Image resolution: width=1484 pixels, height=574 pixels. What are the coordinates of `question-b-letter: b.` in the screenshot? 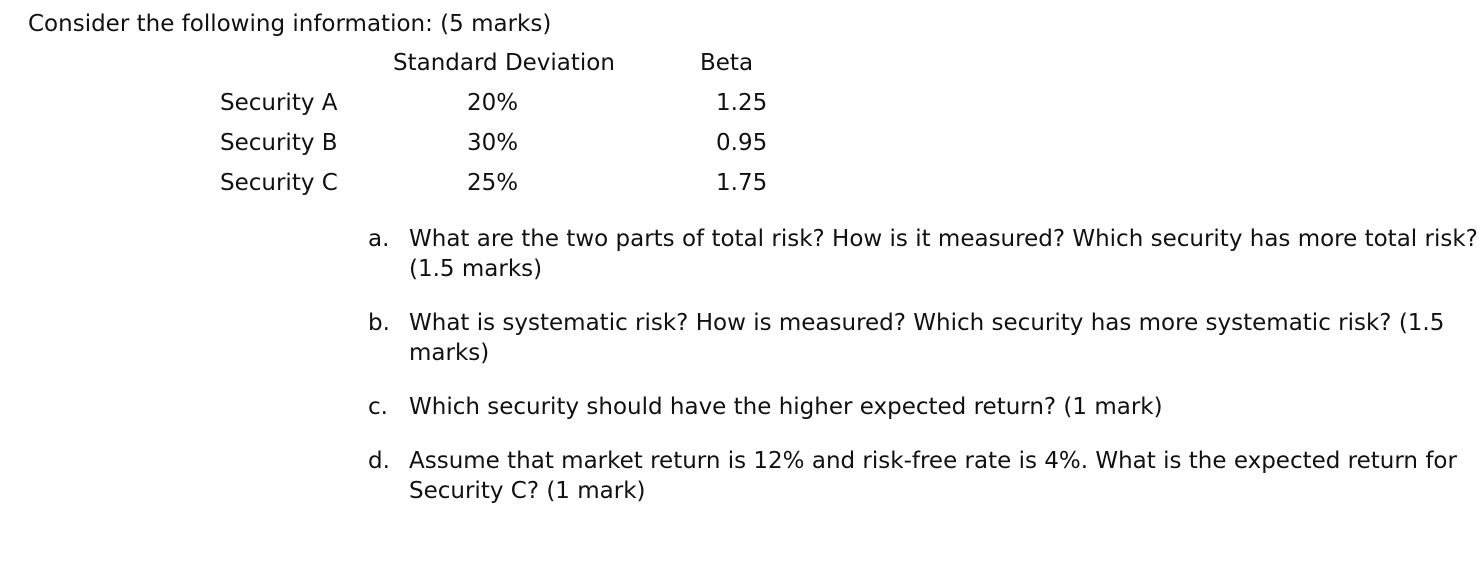 It's located at (379, 323).